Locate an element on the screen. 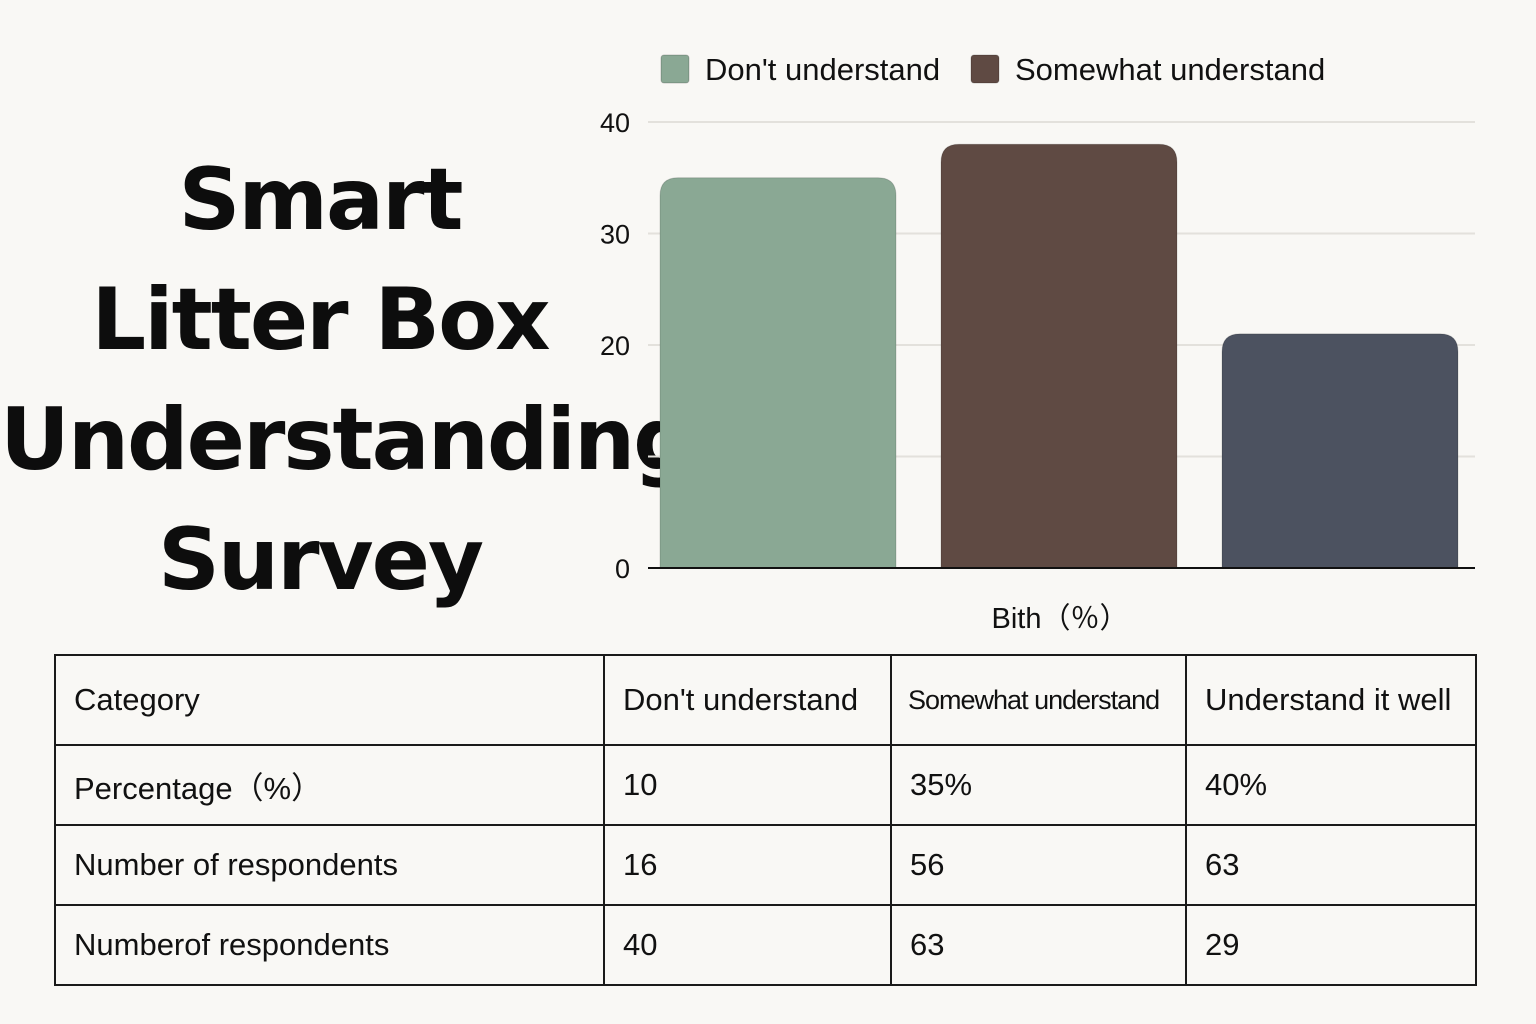  table-cell: 16 is located at coordinates (747, 865).